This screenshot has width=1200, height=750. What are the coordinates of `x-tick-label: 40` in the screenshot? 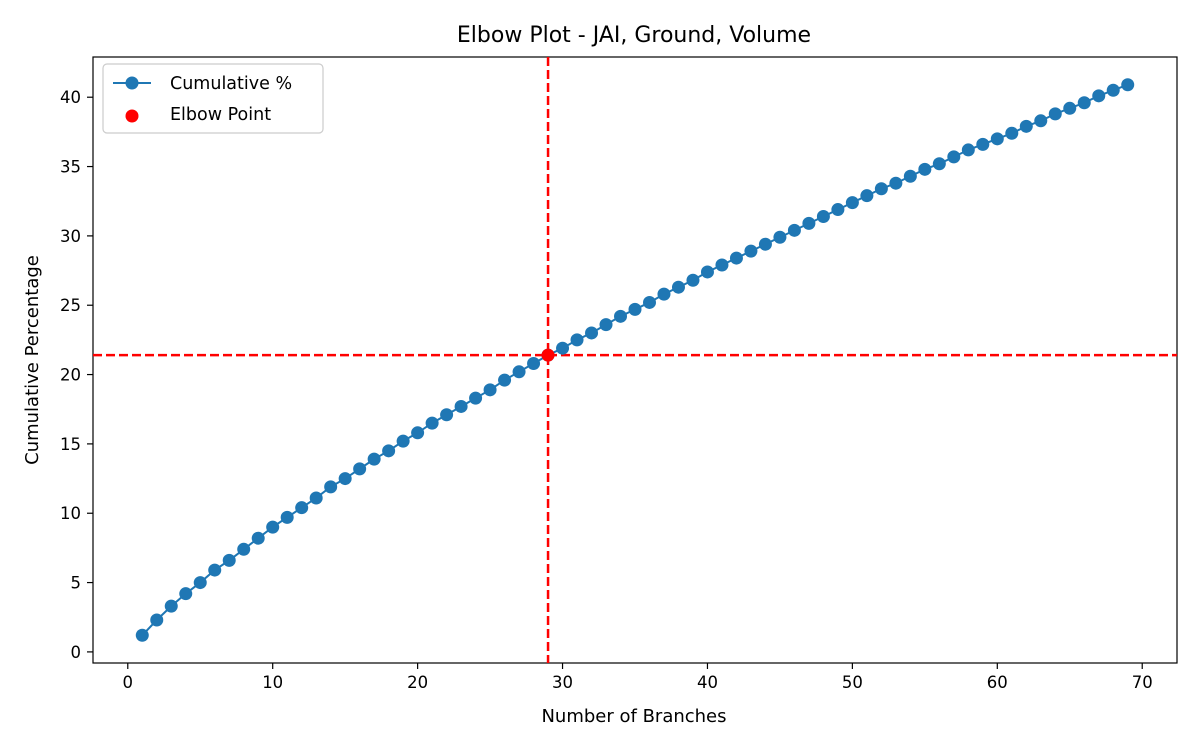 It's located at (707, 682).